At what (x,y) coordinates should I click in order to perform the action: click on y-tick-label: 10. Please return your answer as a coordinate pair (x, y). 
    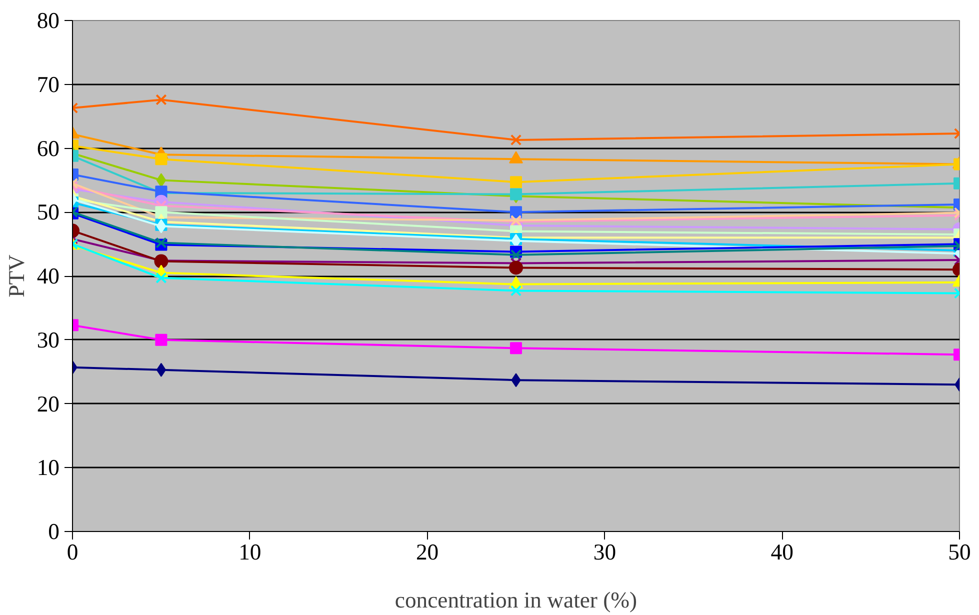
    Looking at the image, I should click on (48, 467).